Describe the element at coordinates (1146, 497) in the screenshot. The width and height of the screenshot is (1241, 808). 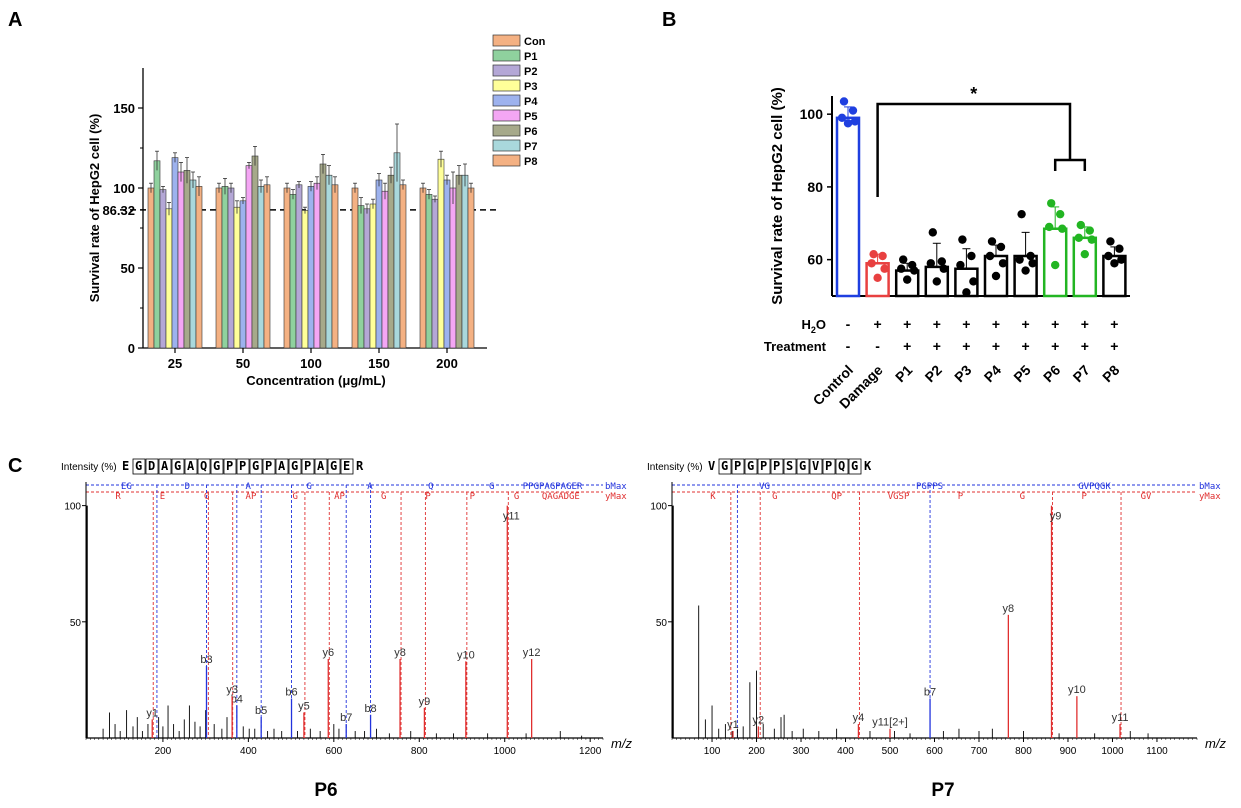
I see `y-fragment-label: GV` at that location.